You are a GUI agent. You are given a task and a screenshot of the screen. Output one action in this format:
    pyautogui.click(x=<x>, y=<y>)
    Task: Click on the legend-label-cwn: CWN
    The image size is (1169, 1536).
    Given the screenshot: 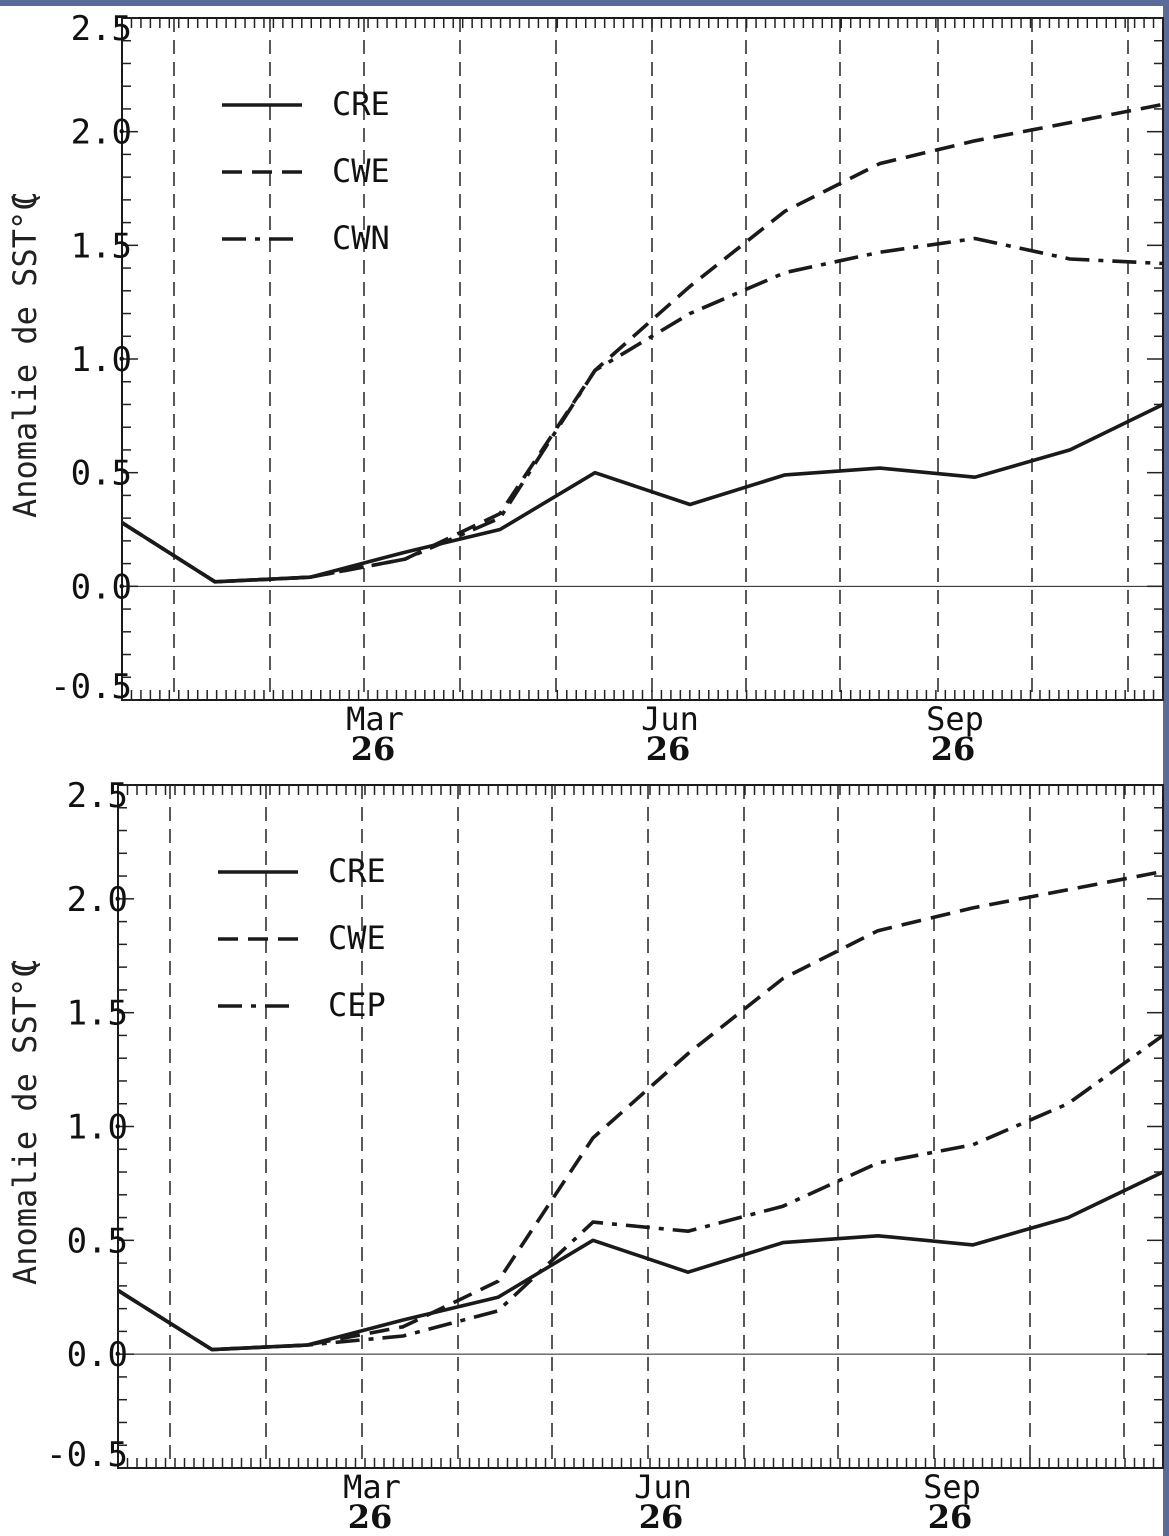 What is the action you would take?
    pyautogui.click(x=361, y=238)
    